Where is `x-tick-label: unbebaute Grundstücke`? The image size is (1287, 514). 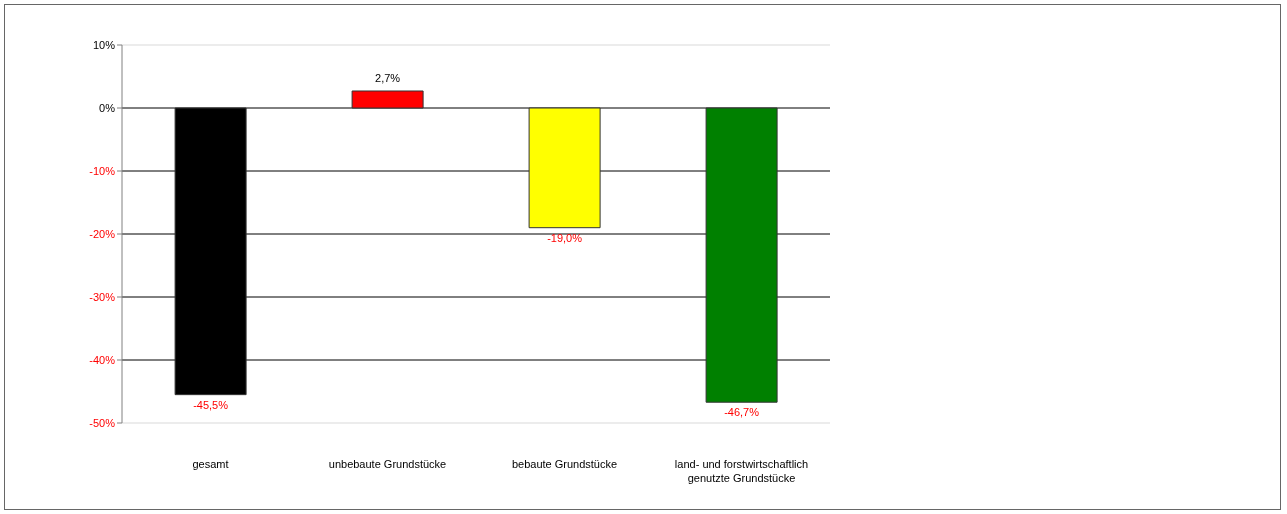
x-tick-label: unbebaute Grundstücke is located at coordinates (387, 464).